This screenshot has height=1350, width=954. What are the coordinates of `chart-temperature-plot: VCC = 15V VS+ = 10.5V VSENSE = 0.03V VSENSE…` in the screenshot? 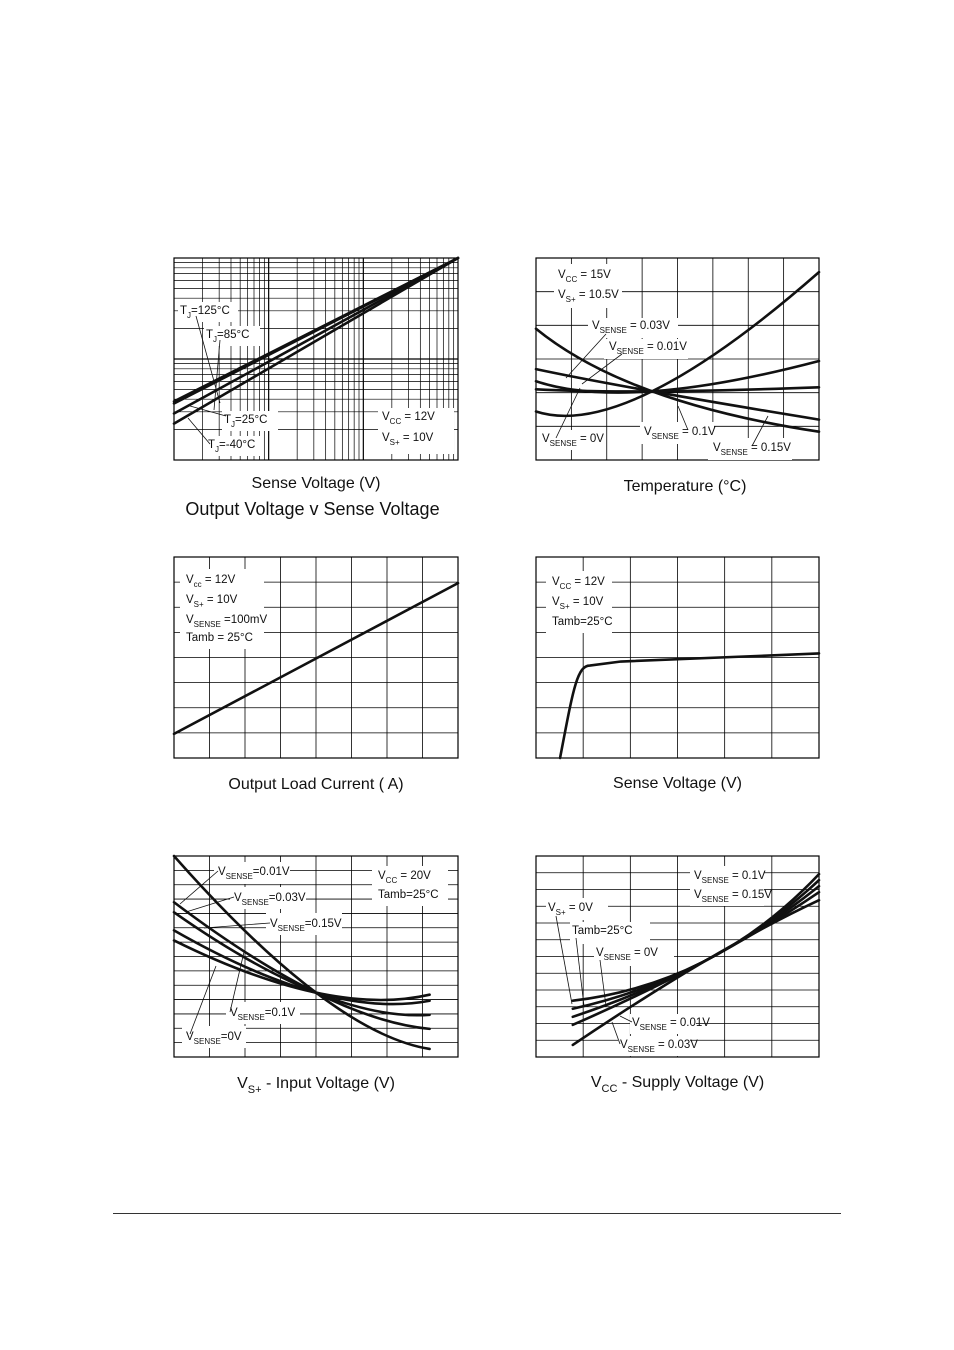 It's located at (677, 359).